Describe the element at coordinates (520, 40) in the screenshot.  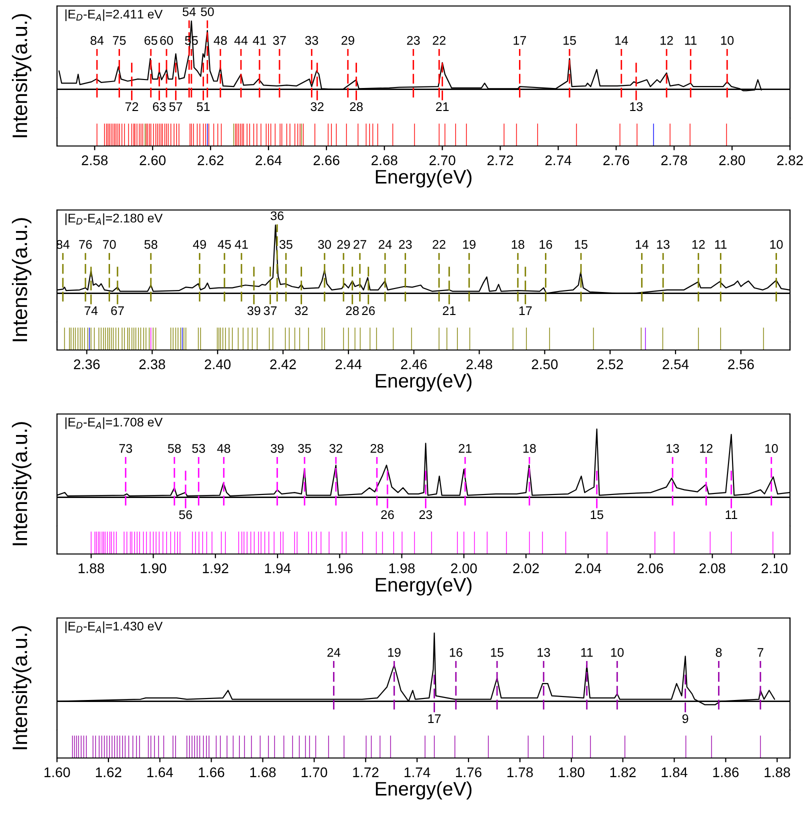
I see `annotation: 17` at that location.